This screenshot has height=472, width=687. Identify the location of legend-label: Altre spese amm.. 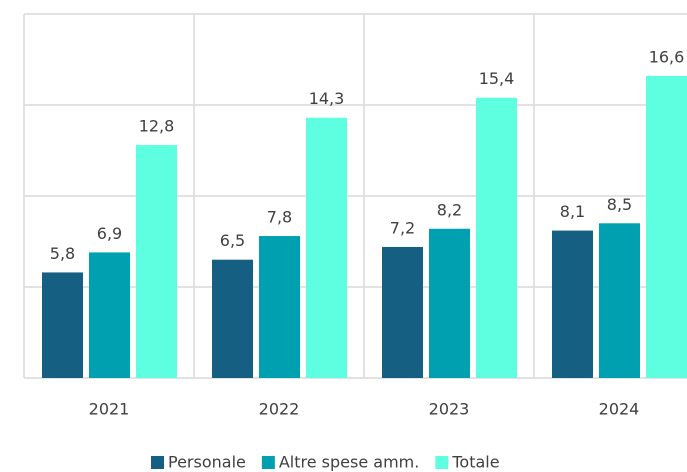
(349, 462).